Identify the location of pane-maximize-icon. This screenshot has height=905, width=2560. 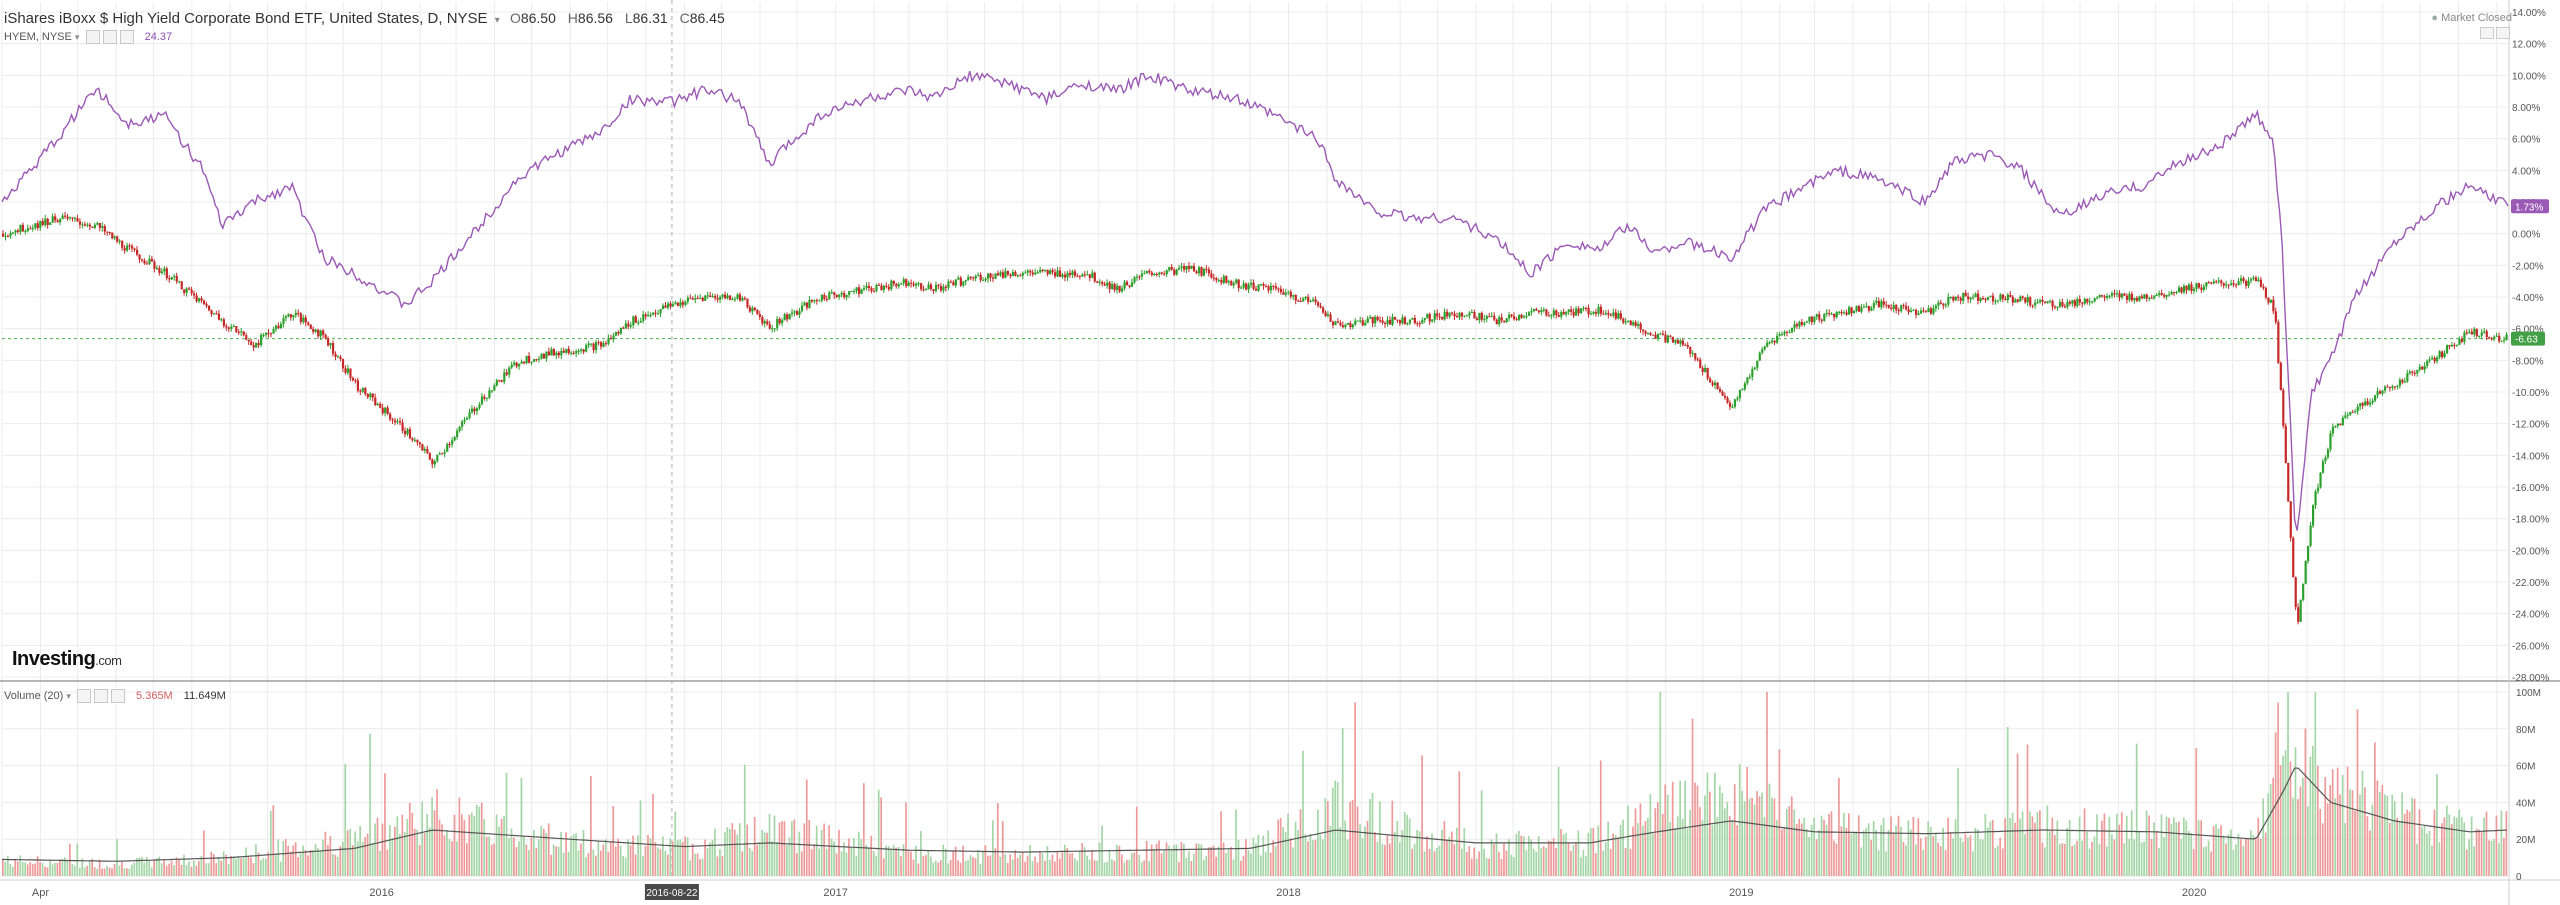
(2487, 33).